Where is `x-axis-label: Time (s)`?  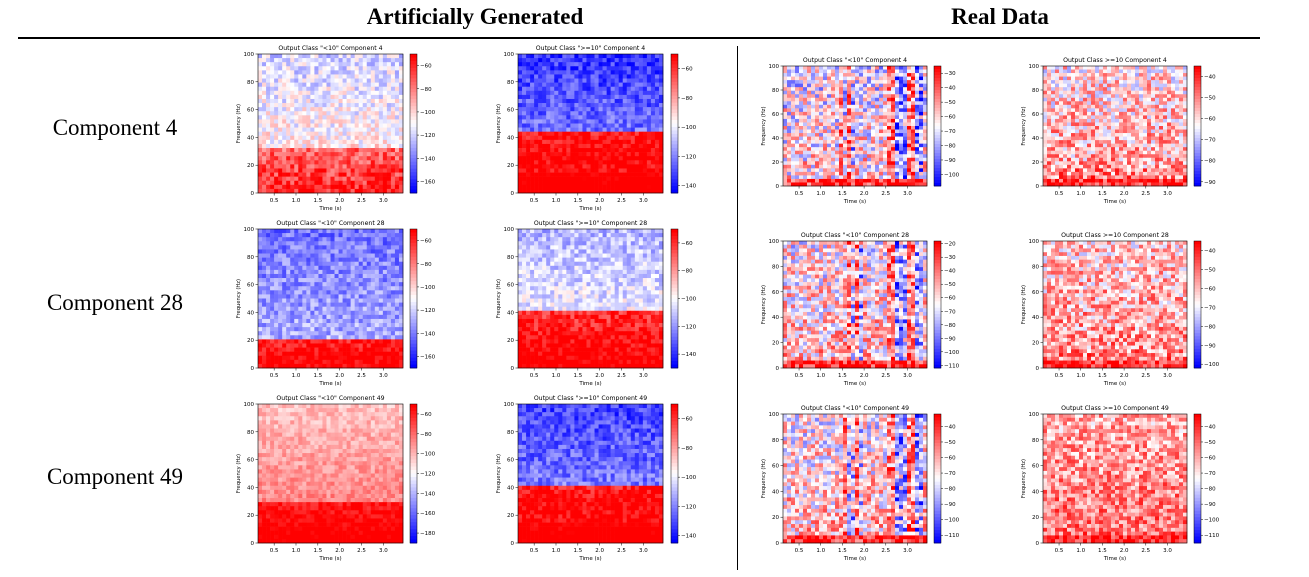
x-axis-label: Time (s) is located at coordinates (589, 209).